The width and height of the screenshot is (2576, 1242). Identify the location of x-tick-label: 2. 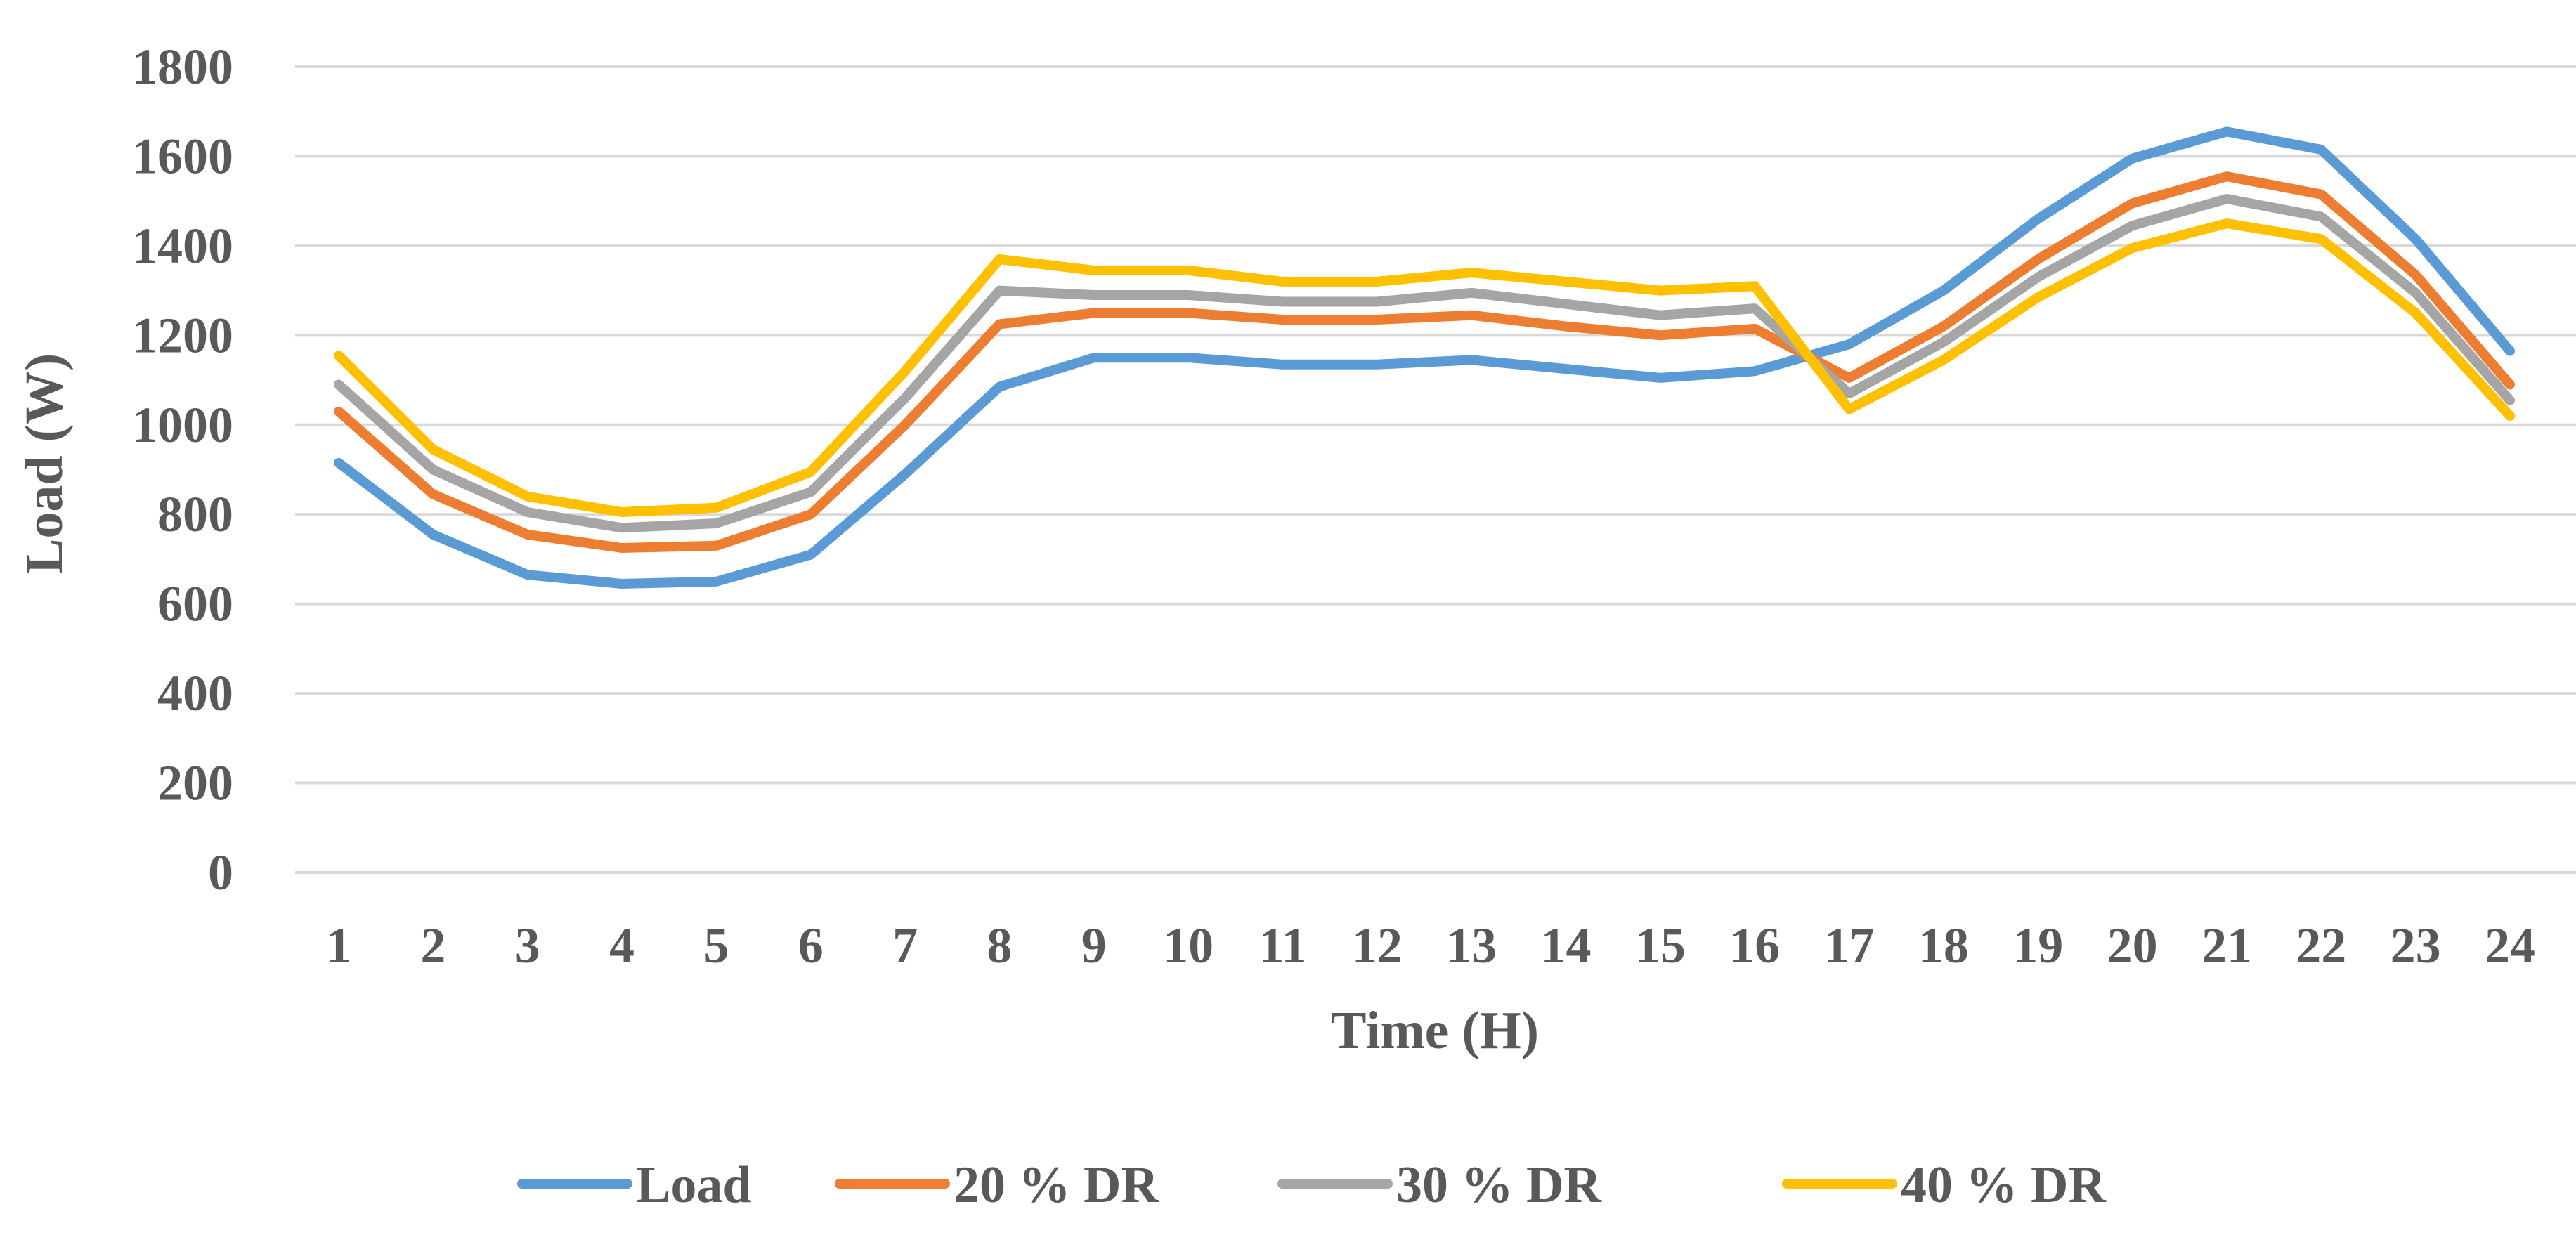
(432, 945).